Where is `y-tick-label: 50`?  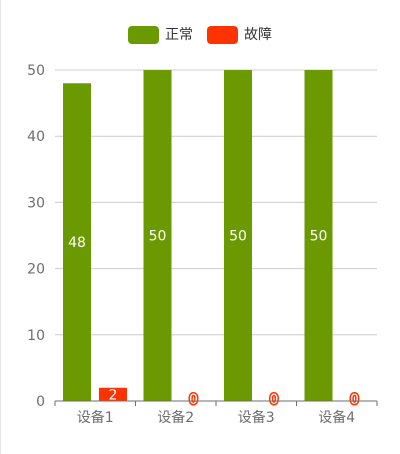
y-tick-label: 50 is located at coordinates (36, 71).